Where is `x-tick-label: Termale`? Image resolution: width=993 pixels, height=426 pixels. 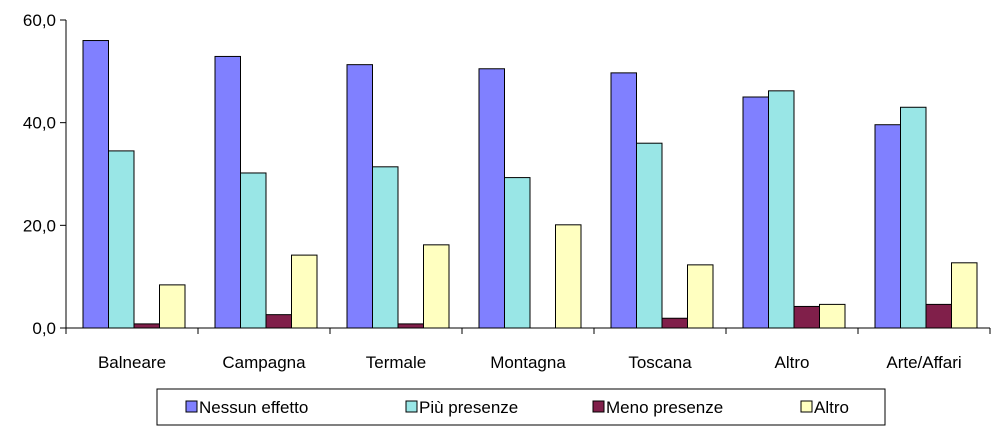
x-tick-label: Termale is located at coordinates (396, 362).